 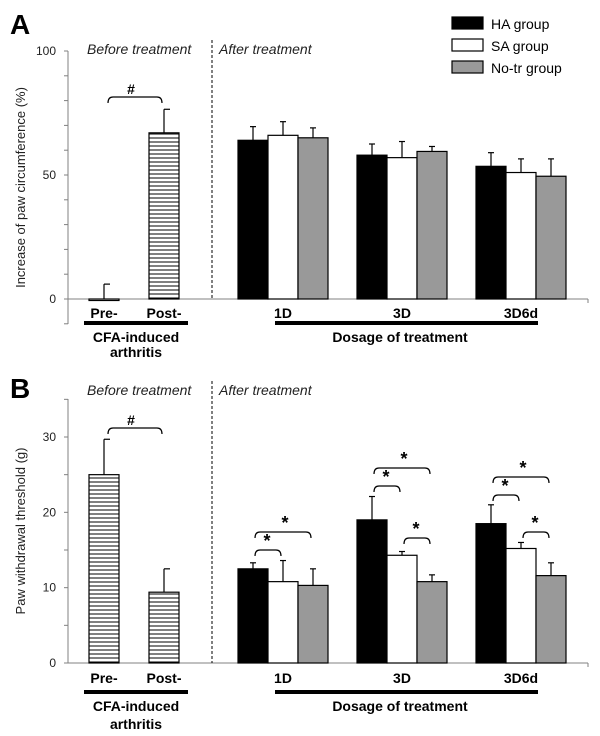 What do you see at coordinates (50, 437) in the screenshot?
I see `y-tick-label: 30` at bounding box center [50, 437].